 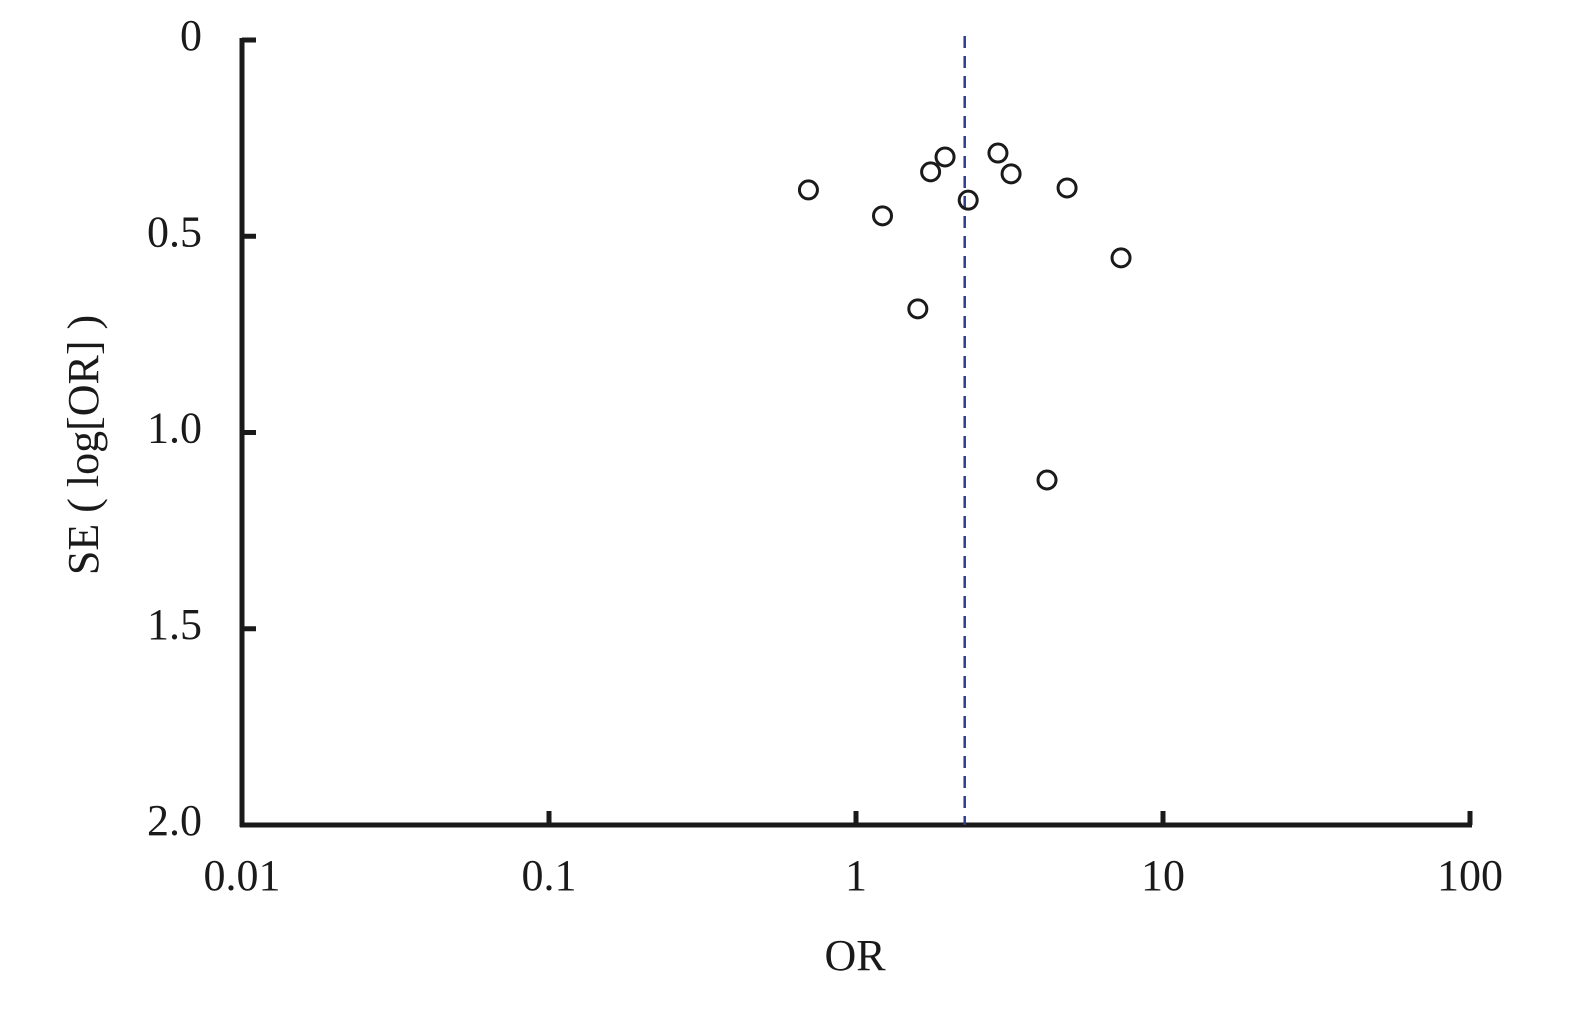 What do you see at coordinates (1163, 875) in the screenshot?
I see `x-tick-label: 10` at bounding box center [1163, 875].